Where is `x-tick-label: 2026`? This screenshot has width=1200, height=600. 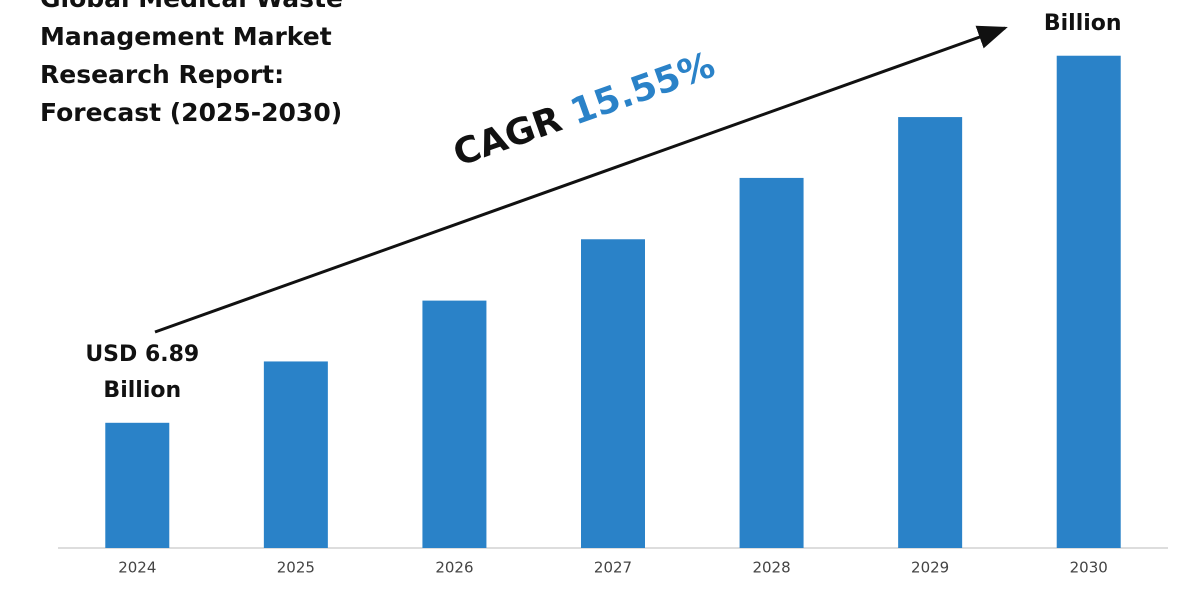 x-tick-label: 2026 is located at coordinates (454, 568).